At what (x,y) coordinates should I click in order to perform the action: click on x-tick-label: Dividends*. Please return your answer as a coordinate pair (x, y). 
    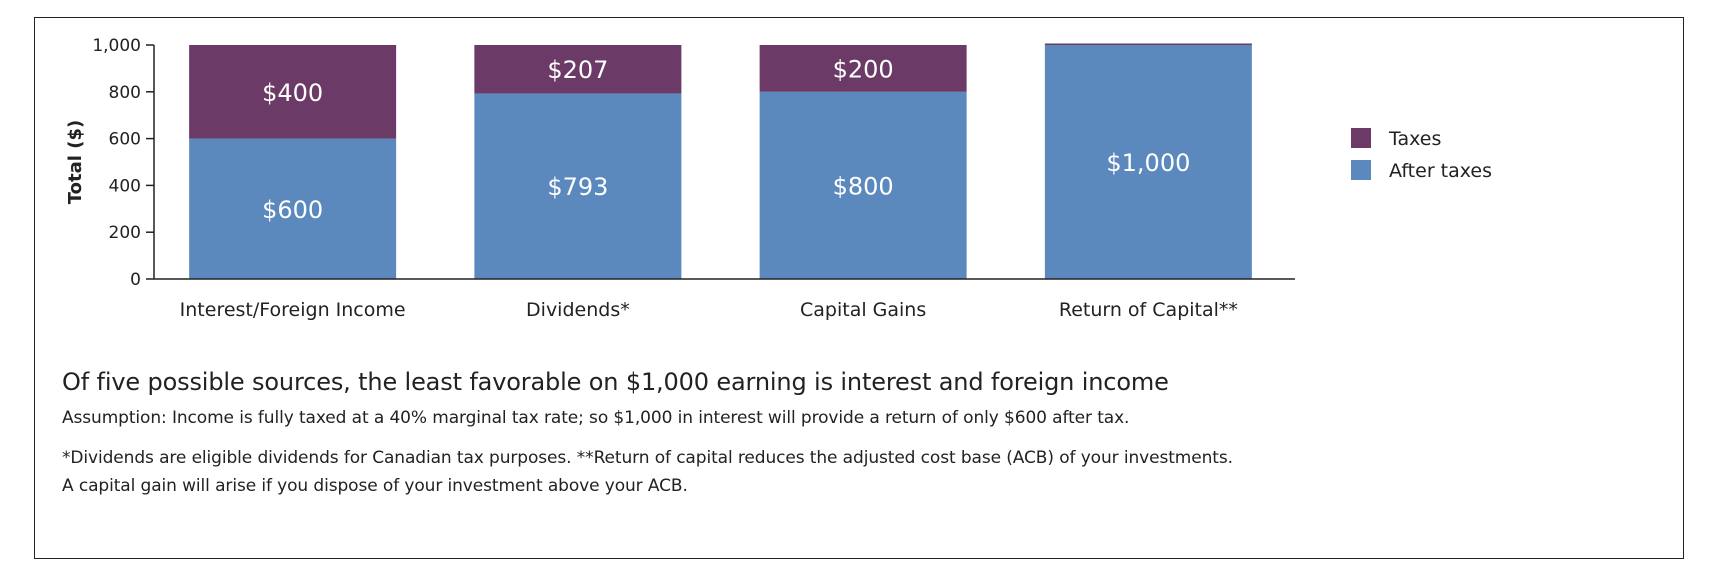
    Looking at the image, I should click on (578, 310).